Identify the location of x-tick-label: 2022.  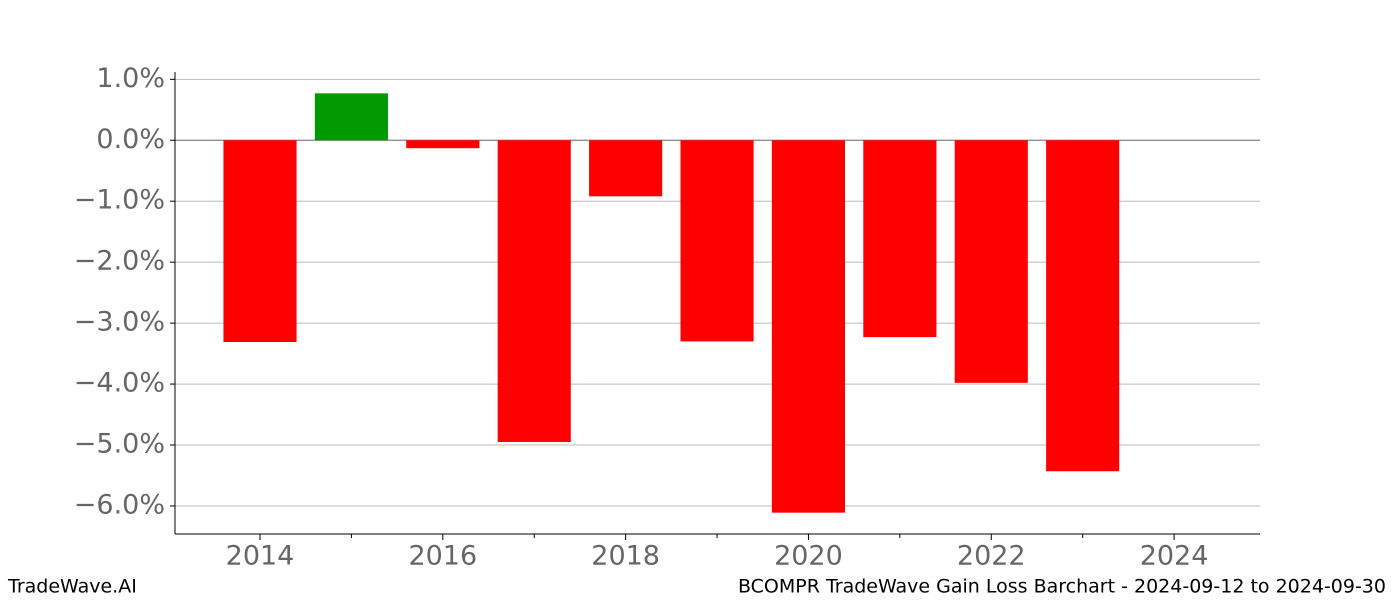
(991, 556).